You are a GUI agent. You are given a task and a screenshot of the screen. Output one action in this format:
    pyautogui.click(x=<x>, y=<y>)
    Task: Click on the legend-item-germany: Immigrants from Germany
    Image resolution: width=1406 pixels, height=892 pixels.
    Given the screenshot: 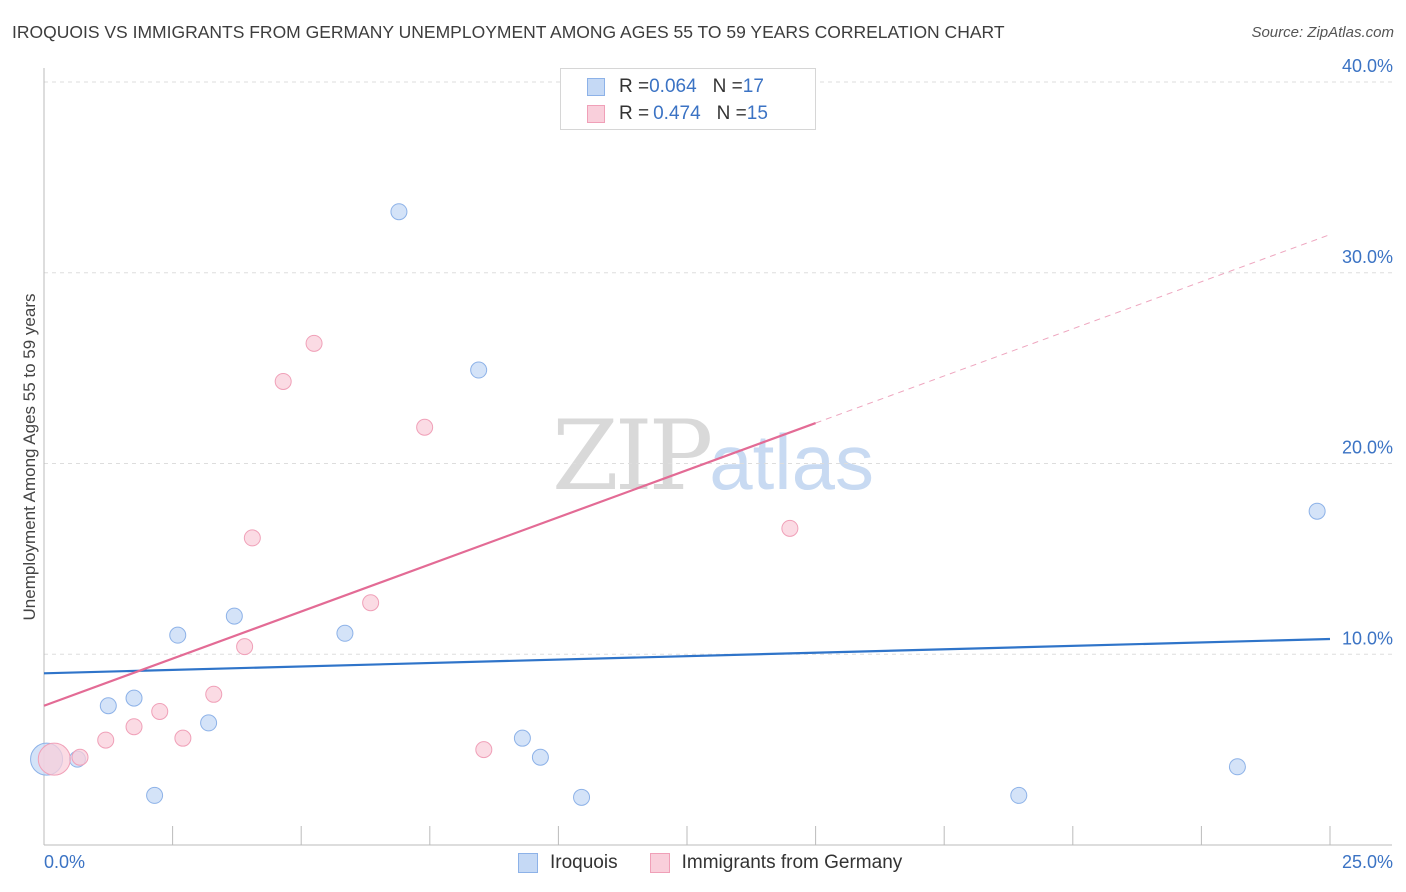 What is the action you would take?
    pyautogui.click(x=776, y=863)
    